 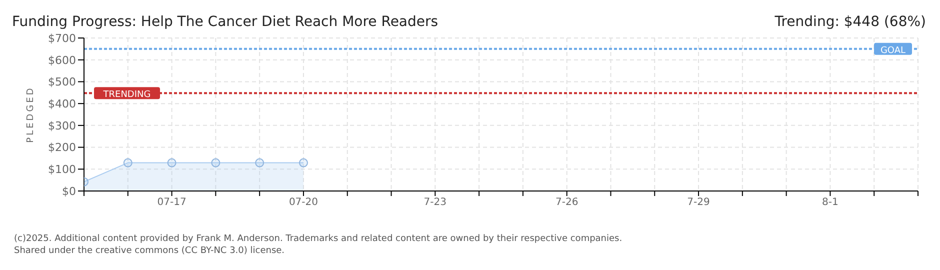 What do you see at coordinates (435, 202) in the screenshot?
I see `x-tick-label: 7-23` at bounding box center [435, 202].